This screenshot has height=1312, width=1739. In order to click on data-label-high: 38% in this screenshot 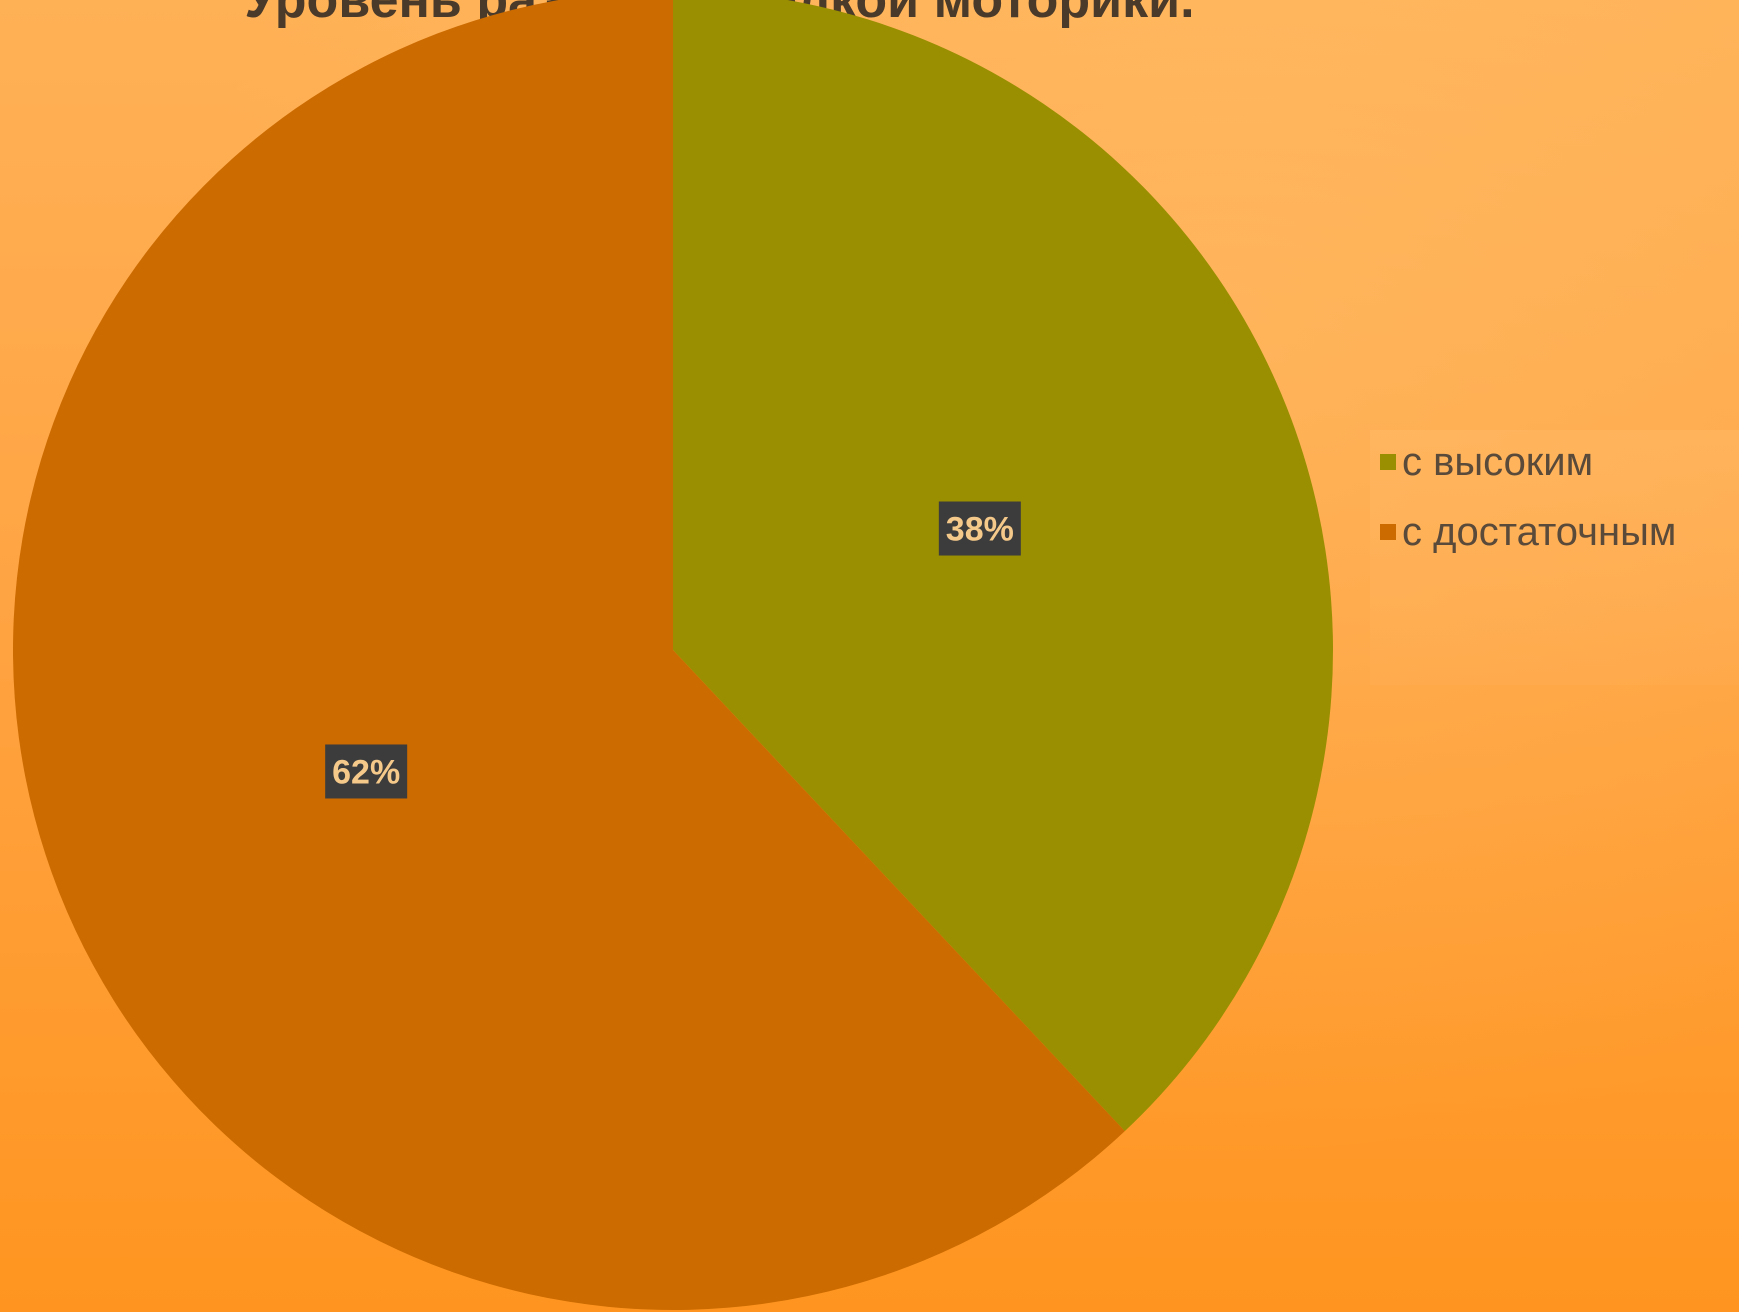, I will do `click(979, 528)`.